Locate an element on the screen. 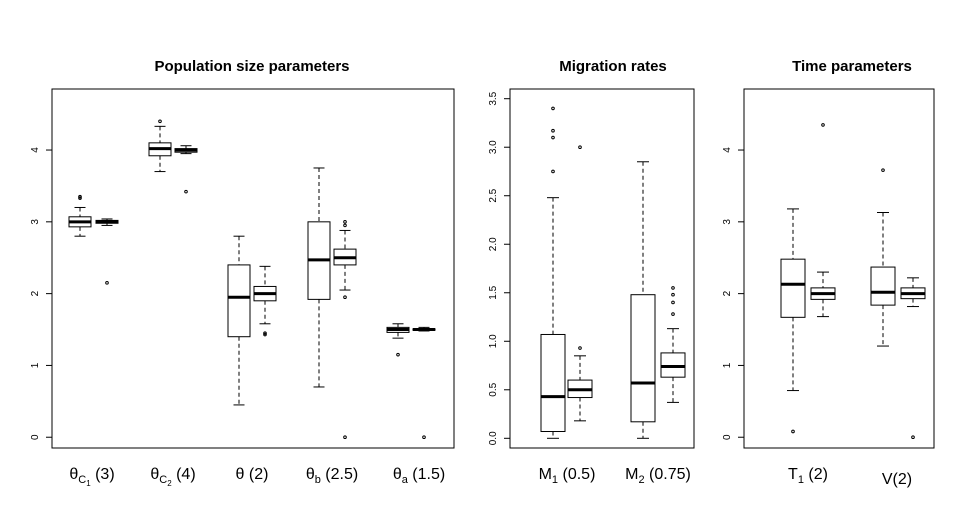 The height and width of the screenshot is (513, 961). label-text: V(2) is located at coordinates (897, 479).